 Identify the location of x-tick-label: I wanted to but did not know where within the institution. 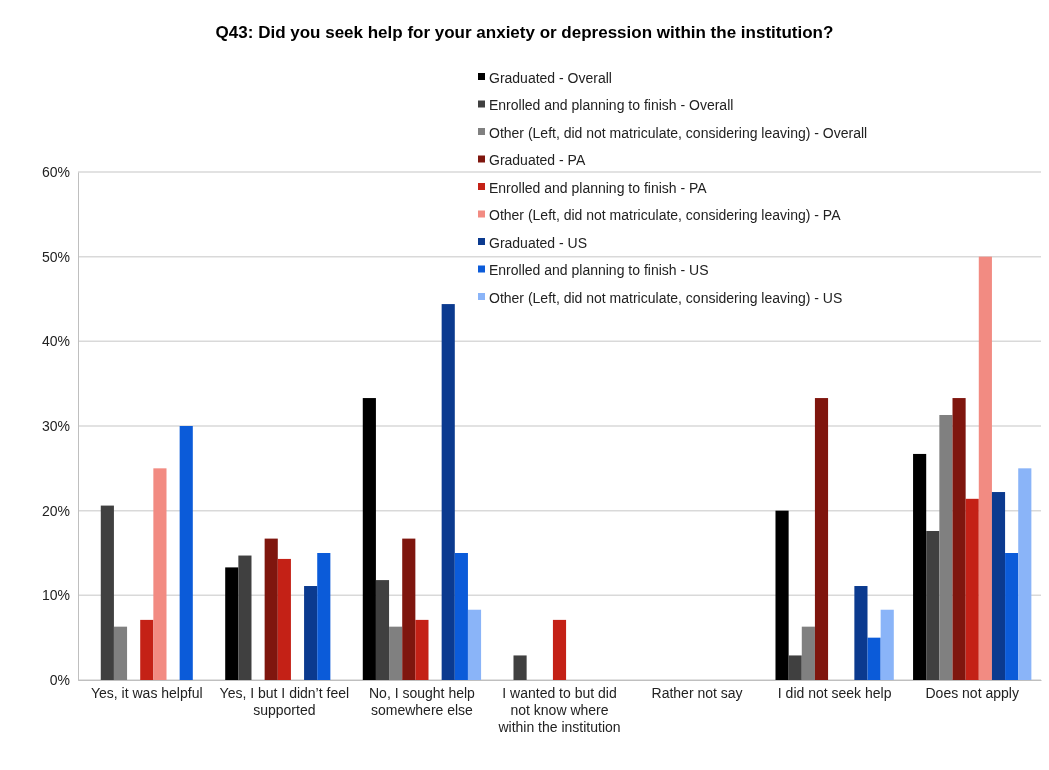
(559, 709).